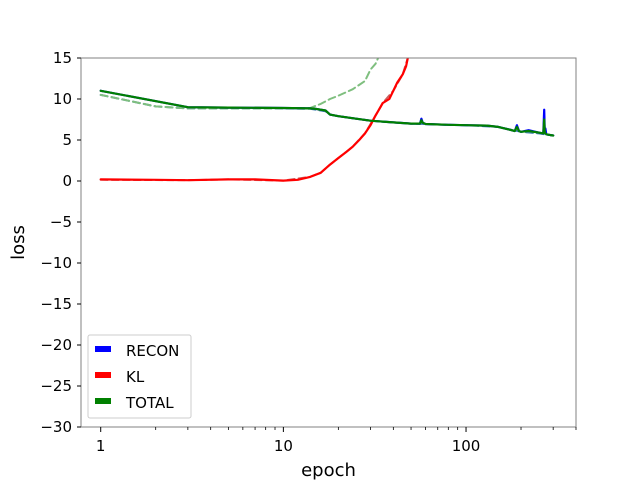 The width and height of the screenshot is (640, 480). What do you see at coordinates (56, 345) in the screenshot?
I see `y-tick-label: −20` at bounding box center [56, 345].